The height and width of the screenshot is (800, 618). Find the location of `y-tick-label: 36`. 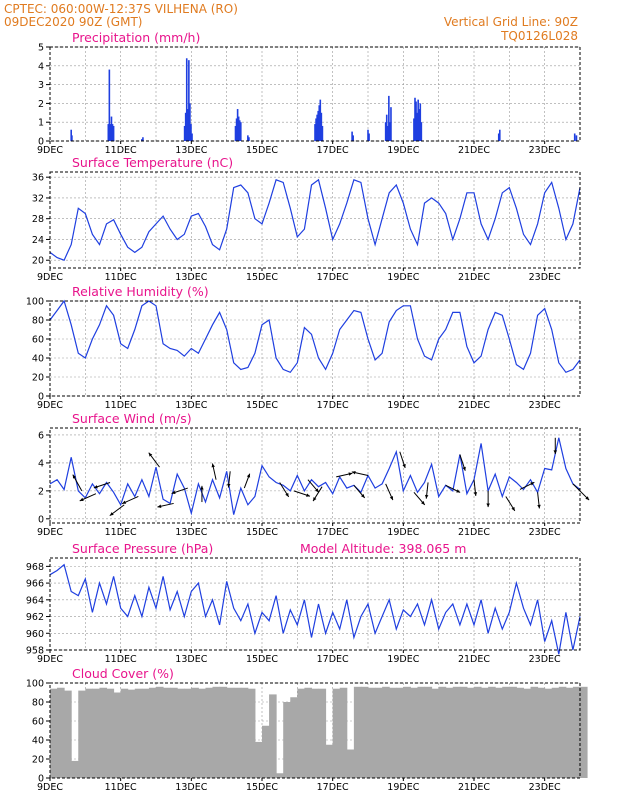

y-tick-label: 36 is located at coordinates (38, 178).